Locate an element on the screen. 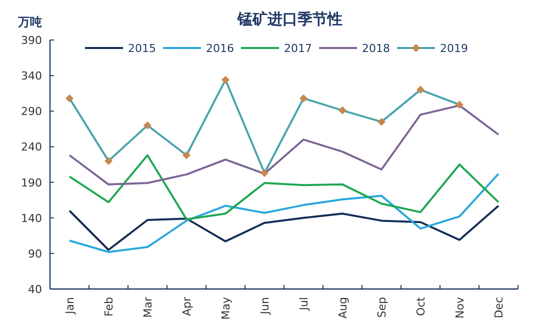 The height and width of the screenshot is (335, 547). x-tick-label: Sep is located at coordinates (382, 307).